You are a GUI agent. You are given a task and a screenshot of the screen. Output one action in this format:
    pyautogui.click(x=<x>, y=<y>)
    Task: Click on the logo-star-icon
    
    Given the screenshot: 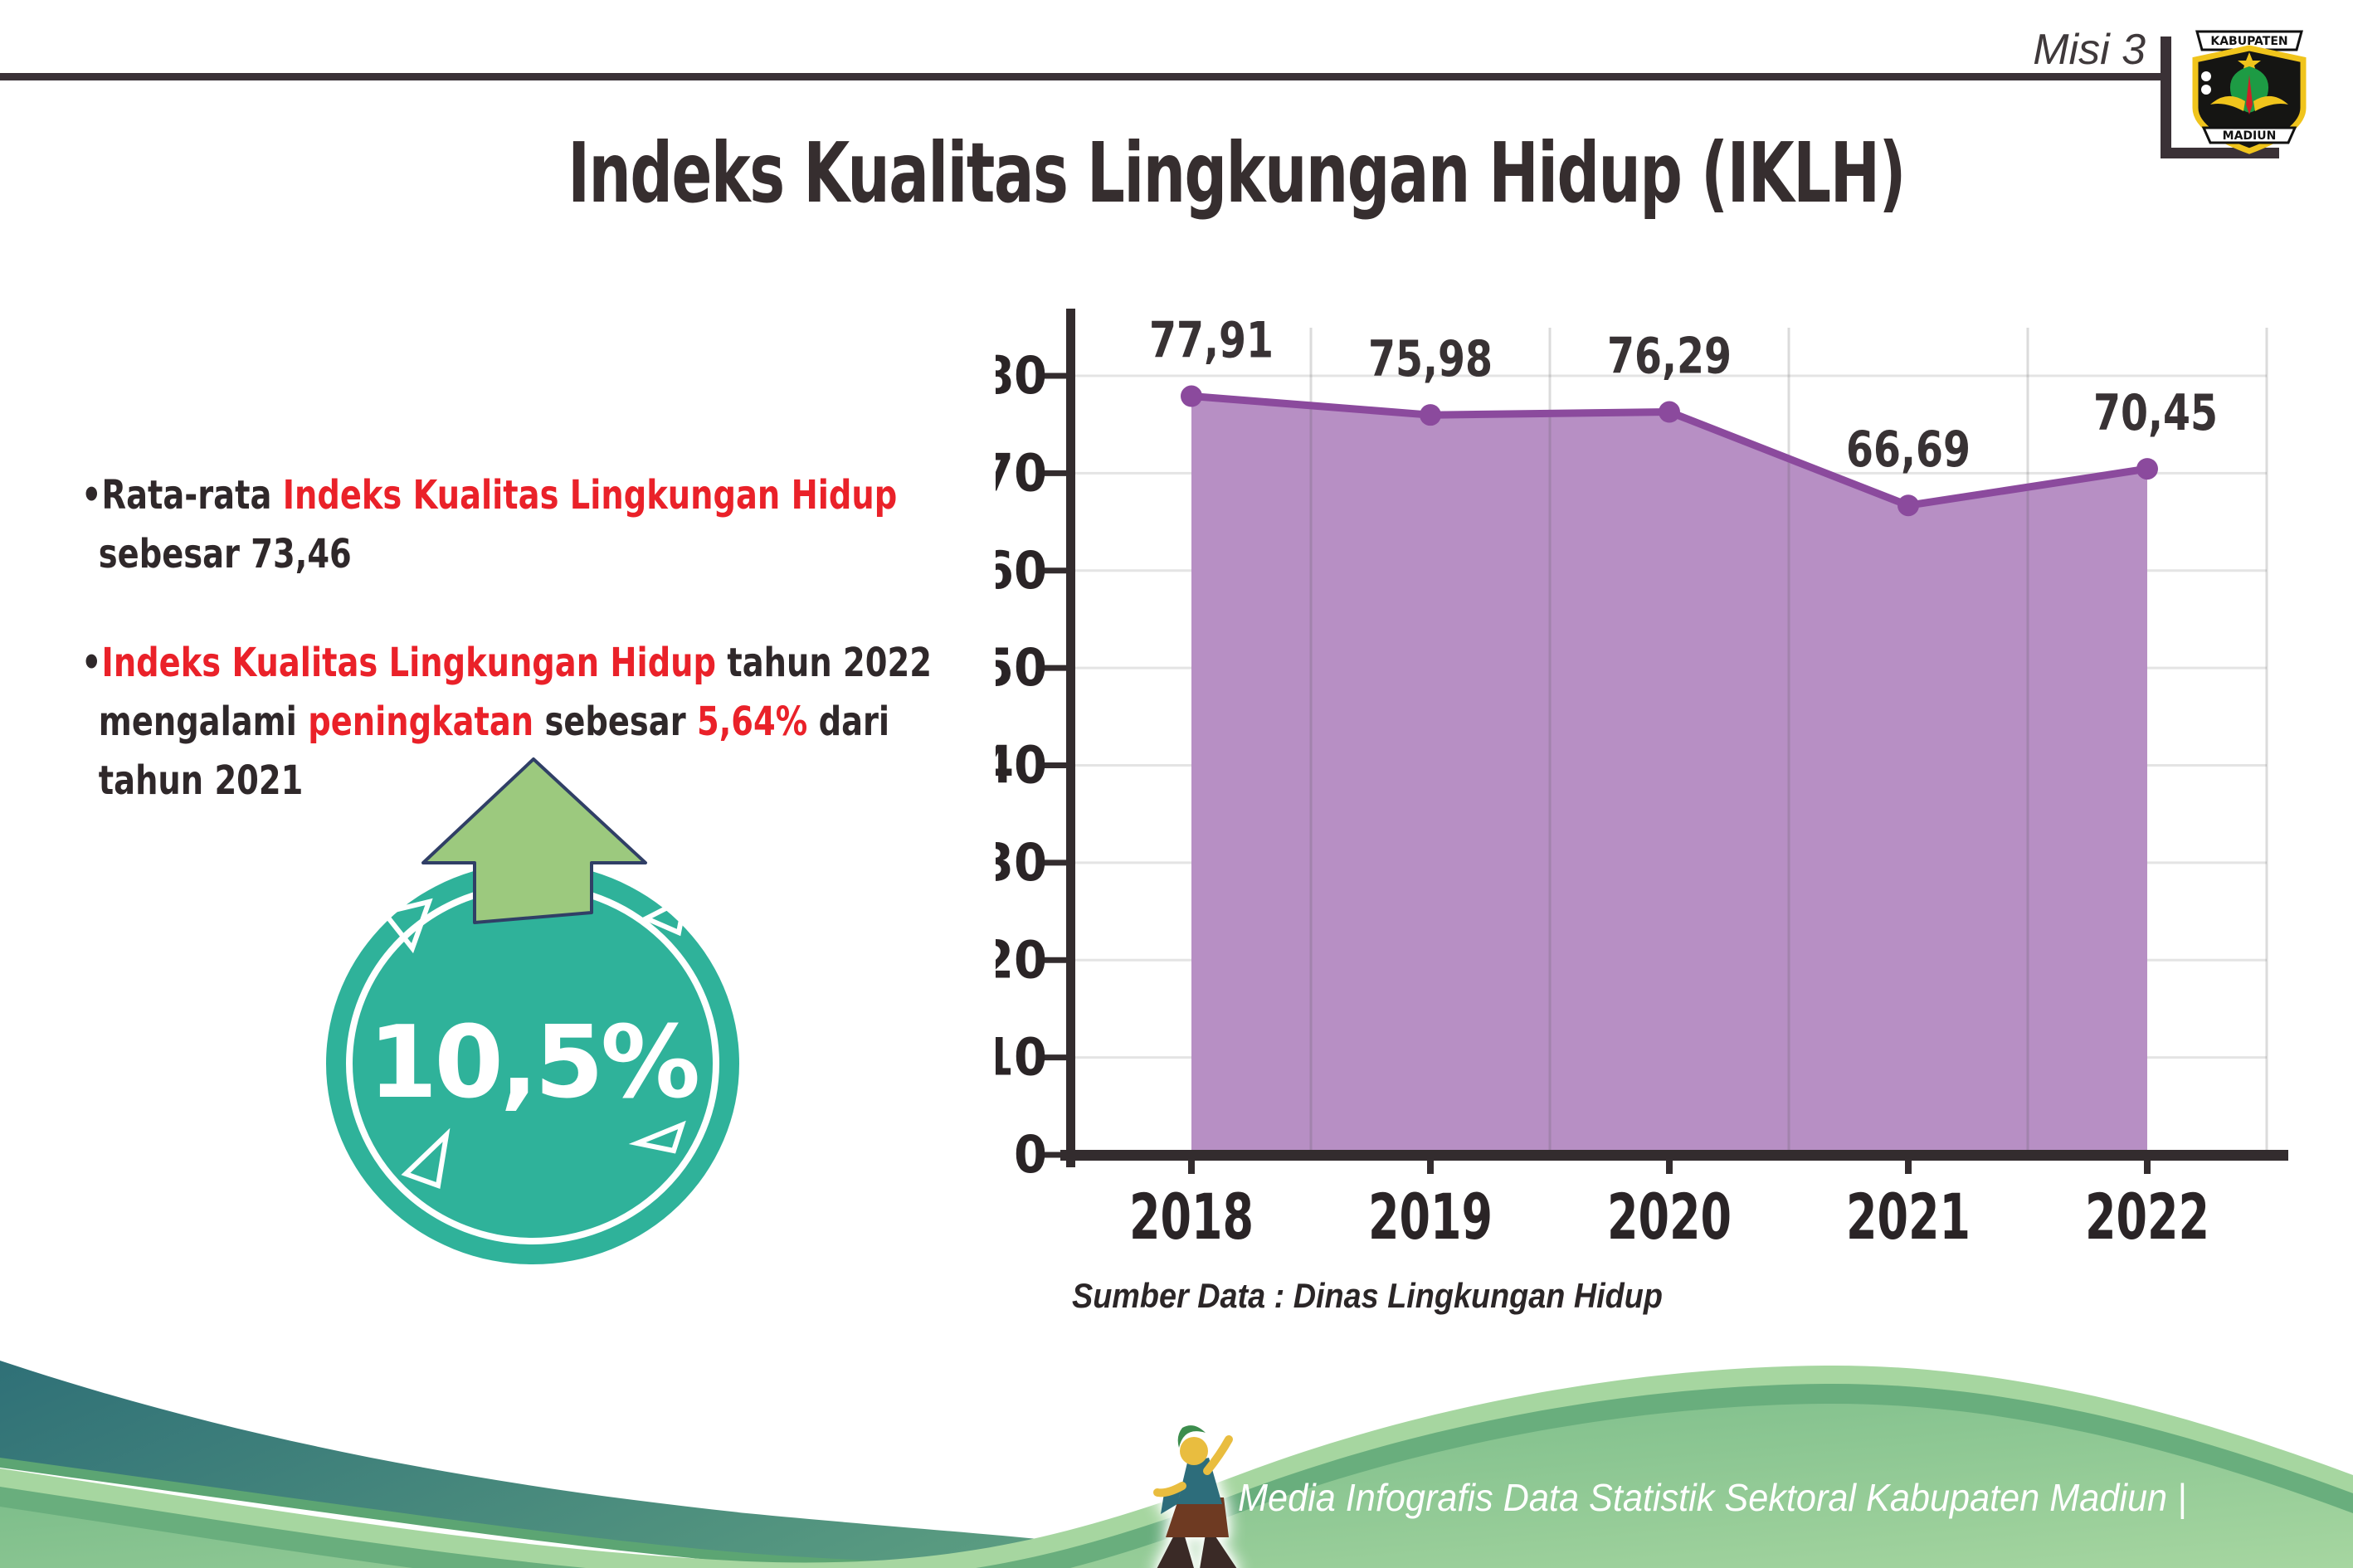 What is the action you would take?
    pyautogui.click(x=2249, y=63)
    